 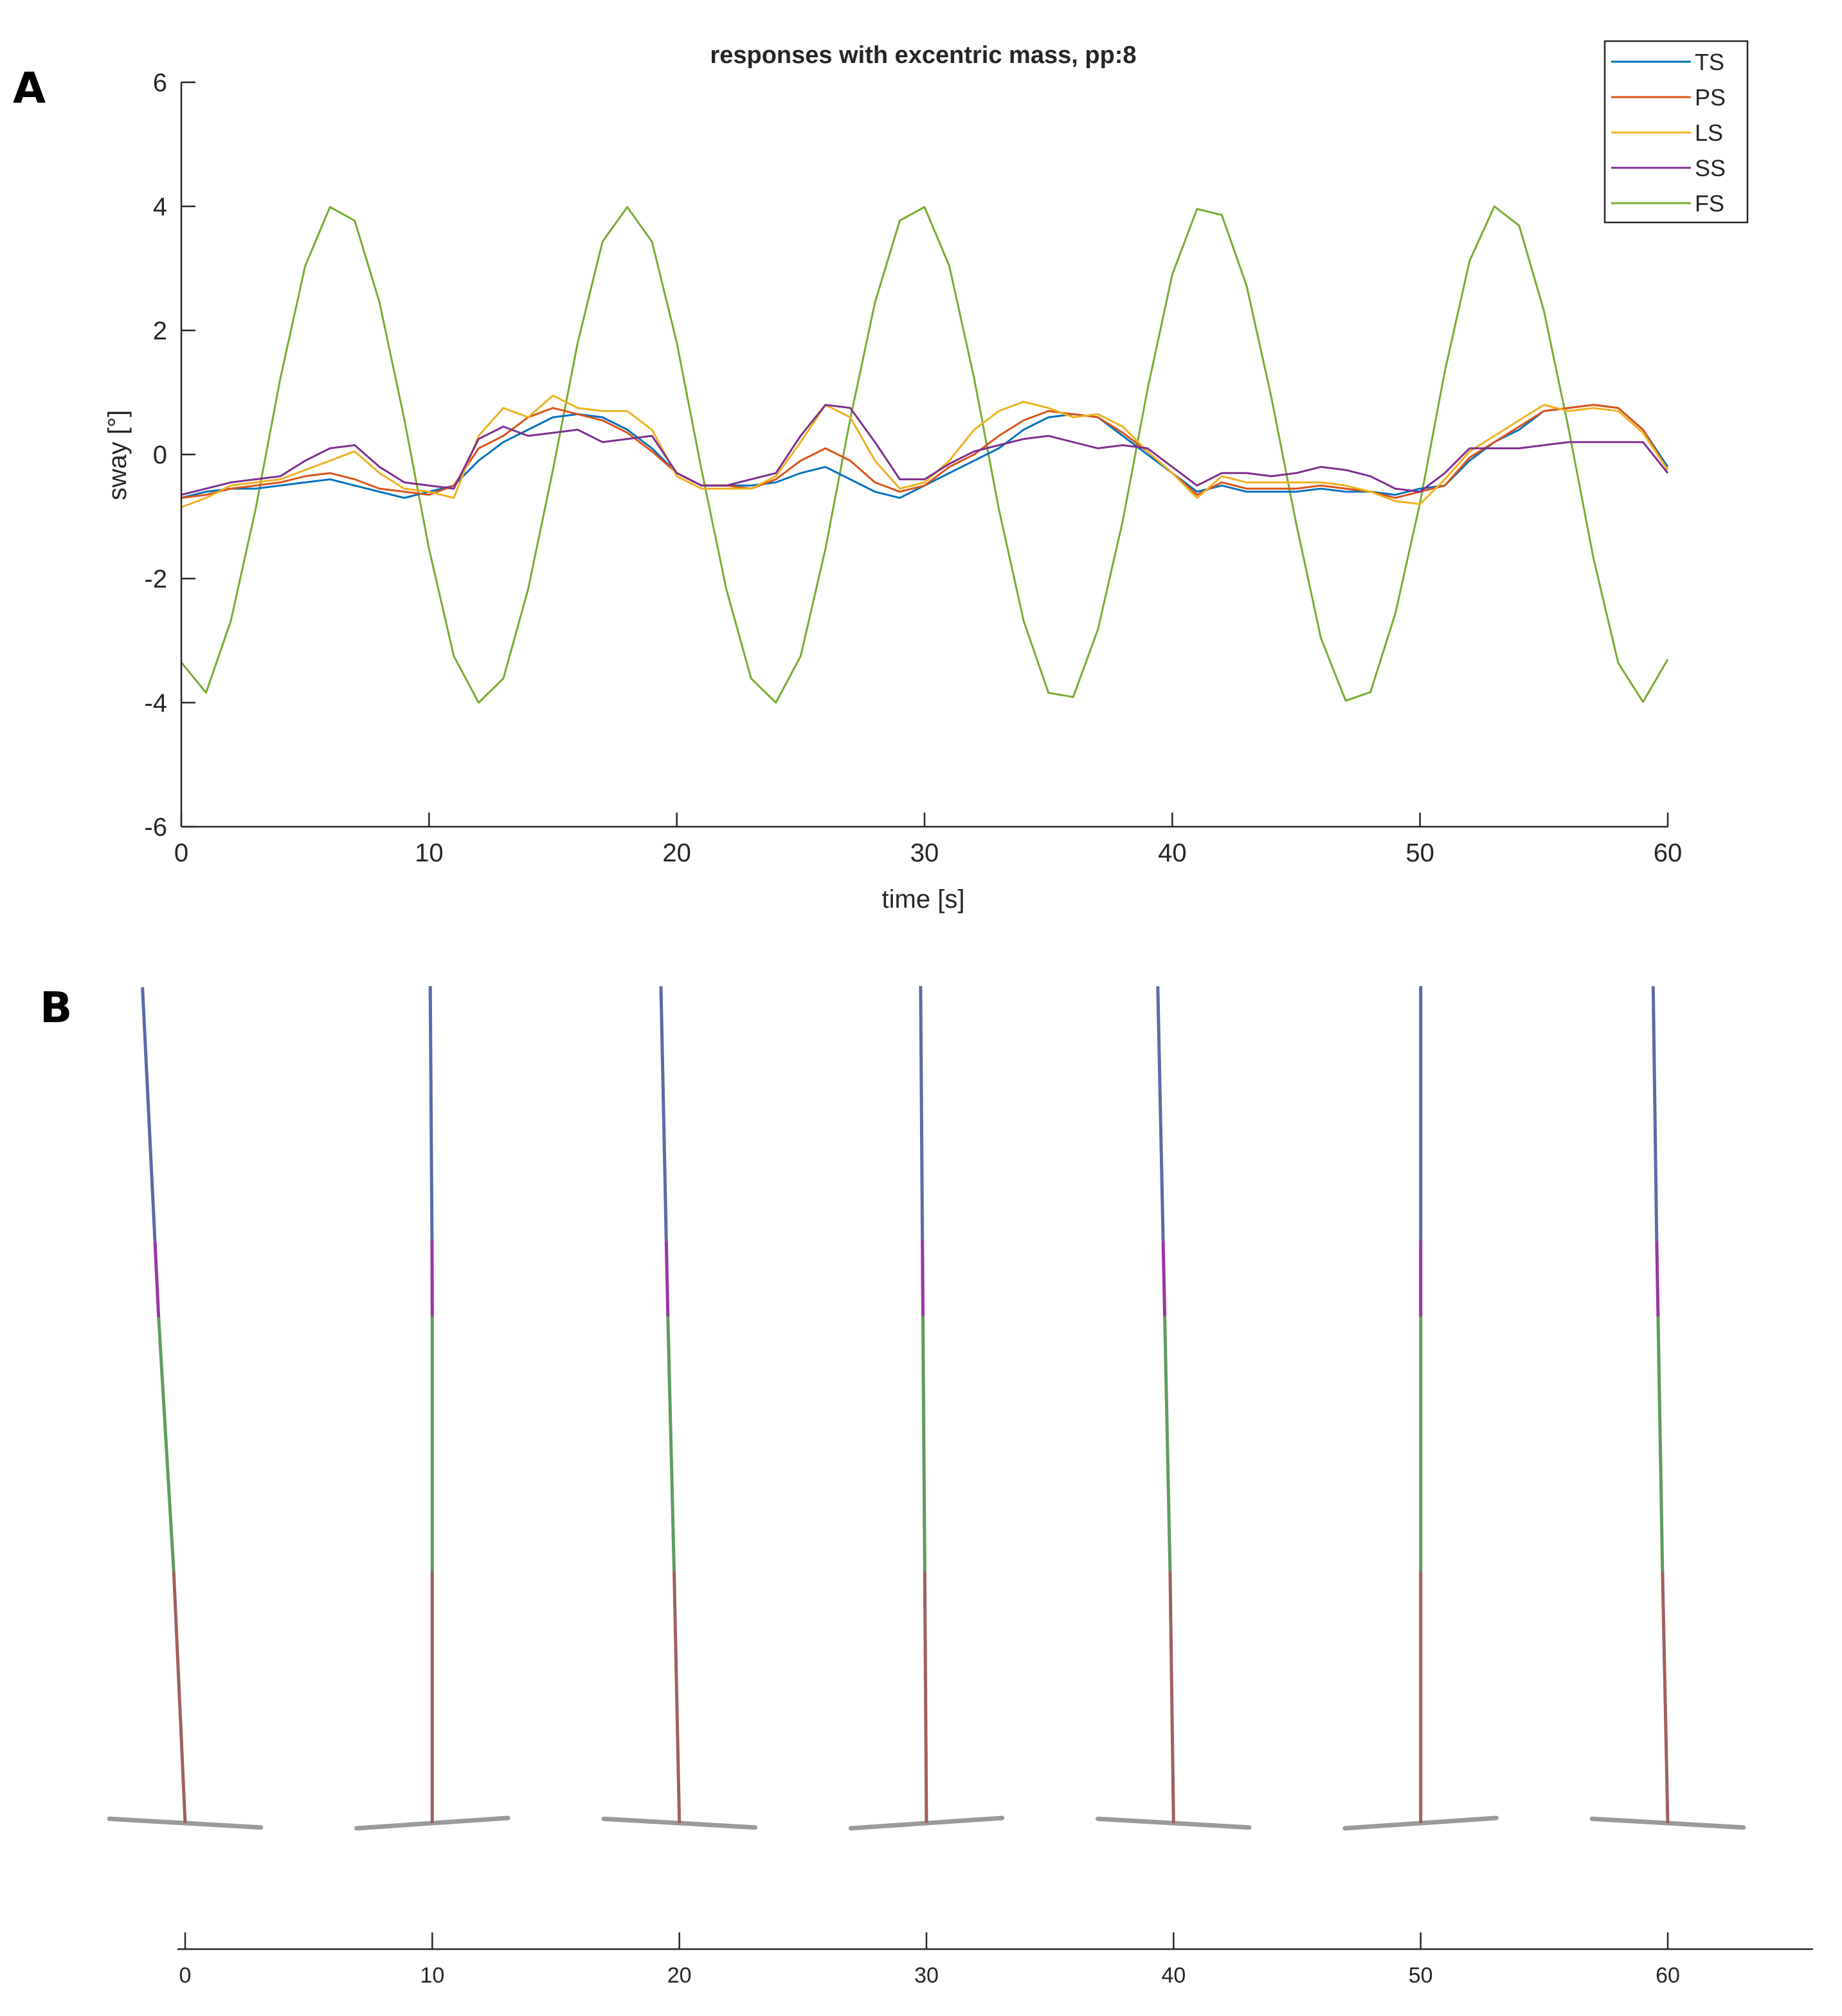 What do you see at coordinates (926, 1976) in the screenshot?
I see `panel-b-tick-label: 30` at bounding box center [926, 1976].